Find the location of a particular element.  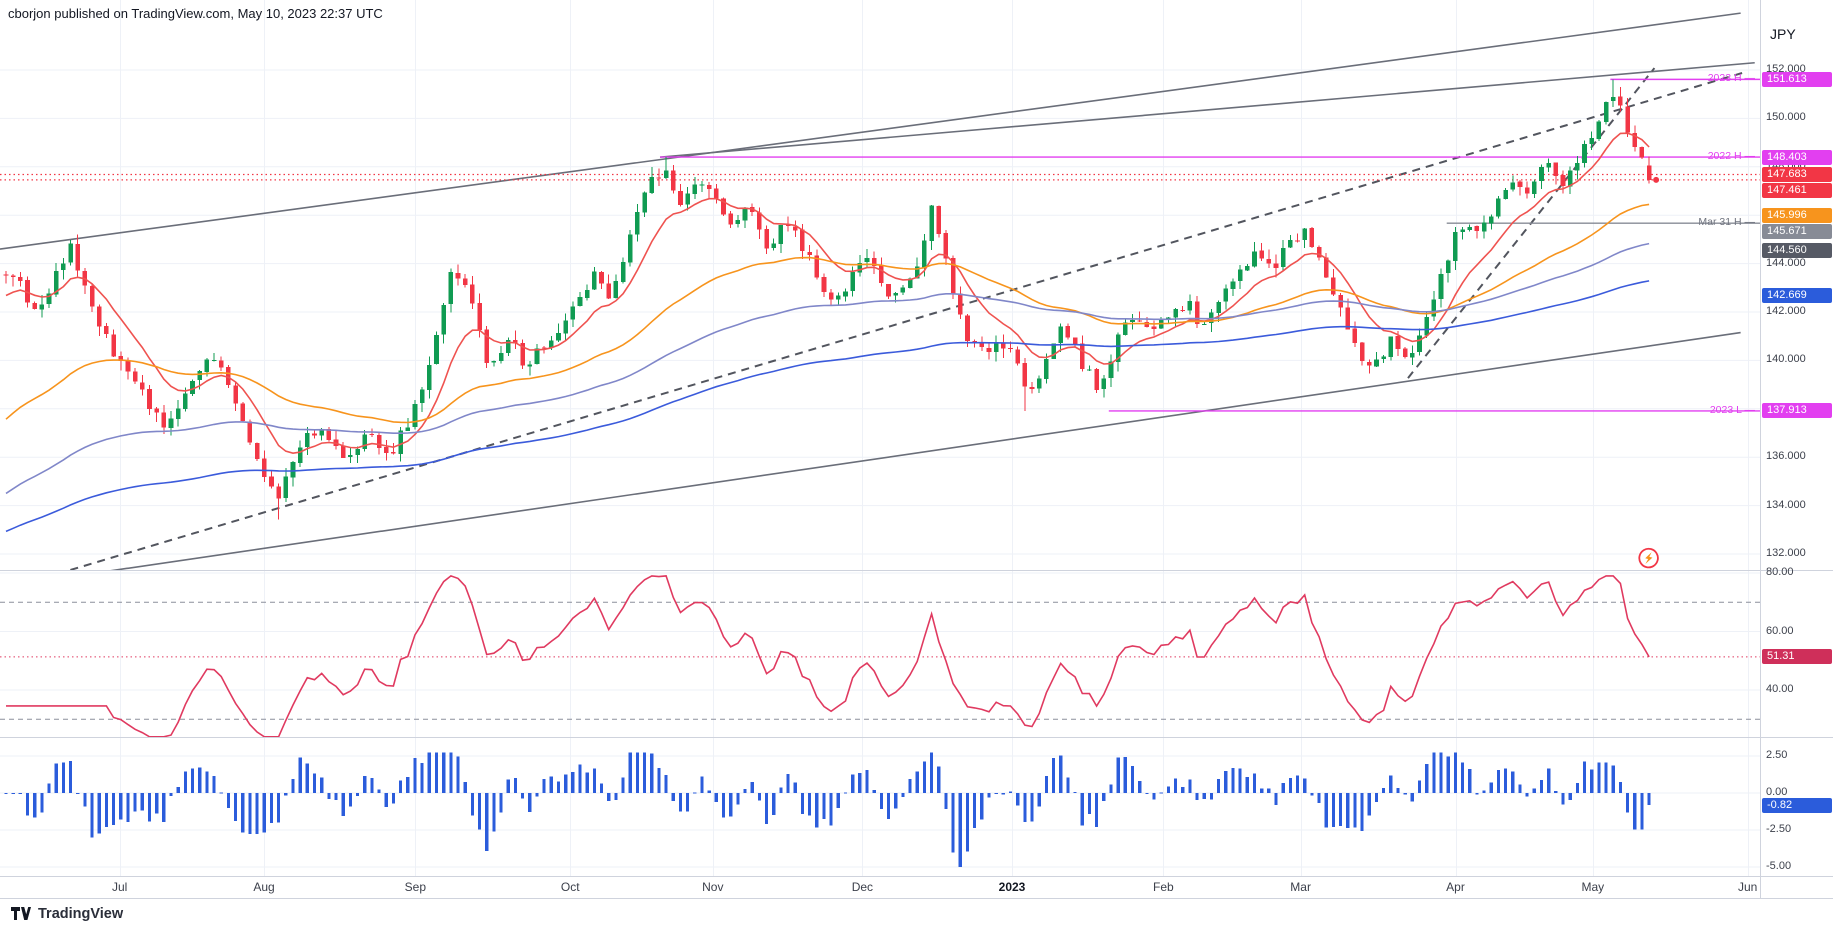

lightning-icon is located at coordinates (1648, 561).